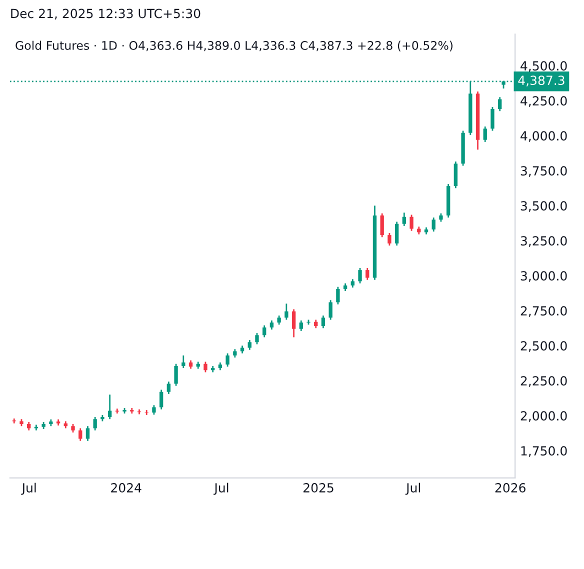 This screenshot has width=584, height=569. Describe the element at coordinates (126, 487) in the screenshot. I see `x-tick-label: 2024` at that location.